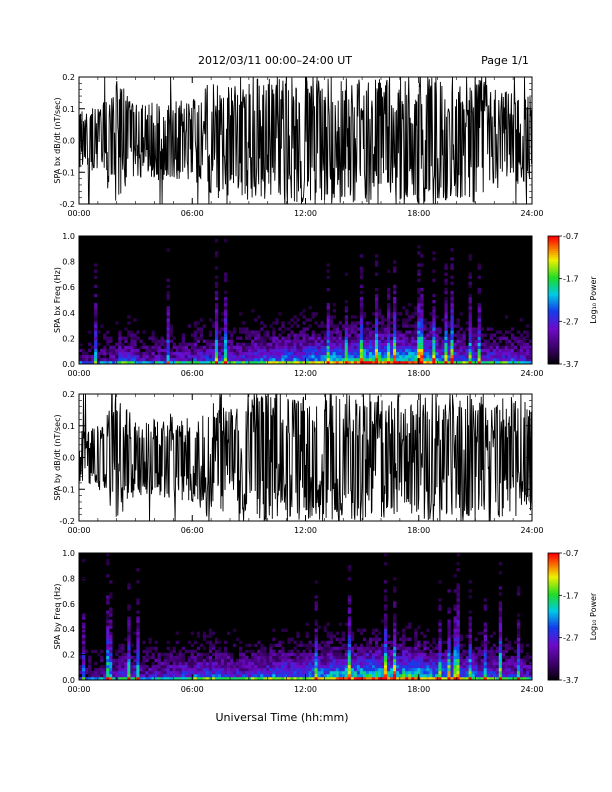  I want to click on y-axis-label: SPA bx dB/dt (nT/sec), so click(57, 140).